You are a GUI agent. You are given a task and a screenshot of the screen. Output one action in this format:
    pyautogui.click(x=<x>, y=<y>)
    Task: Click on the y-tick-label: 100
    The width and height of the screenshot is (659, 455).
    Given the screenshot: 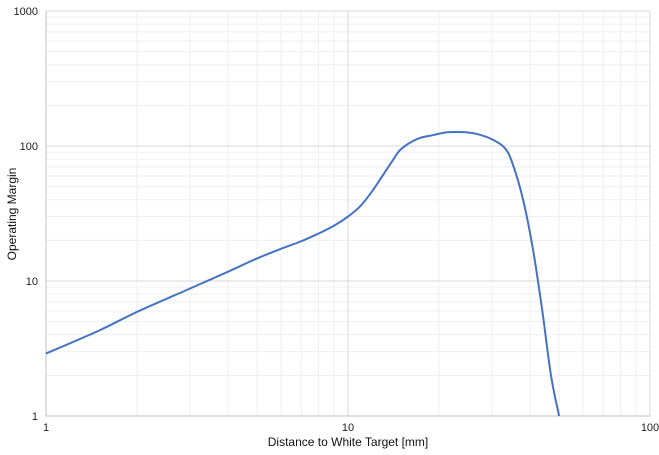 What is the action you would take?
    pyautogui.click(x=29, y=147)
    